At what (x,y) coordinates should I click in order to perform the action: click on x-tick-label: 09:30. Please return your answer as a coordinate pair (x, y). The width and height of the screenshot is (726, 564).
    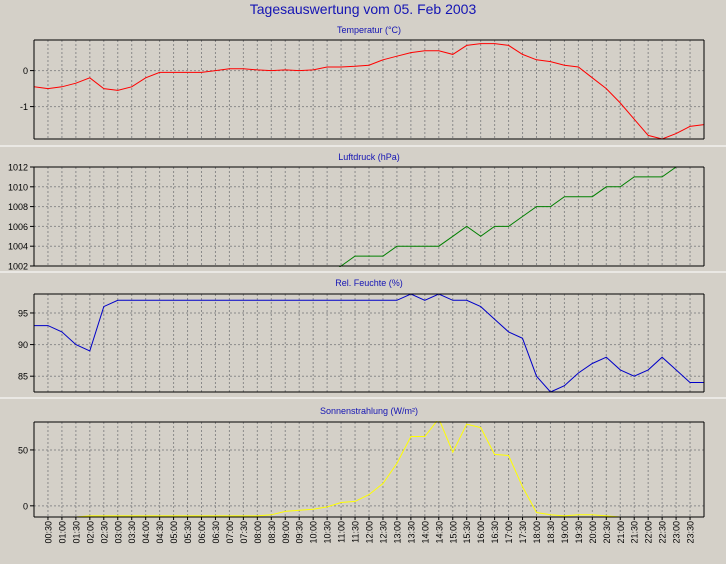
    Looking at the image, I should click on (300, 532).